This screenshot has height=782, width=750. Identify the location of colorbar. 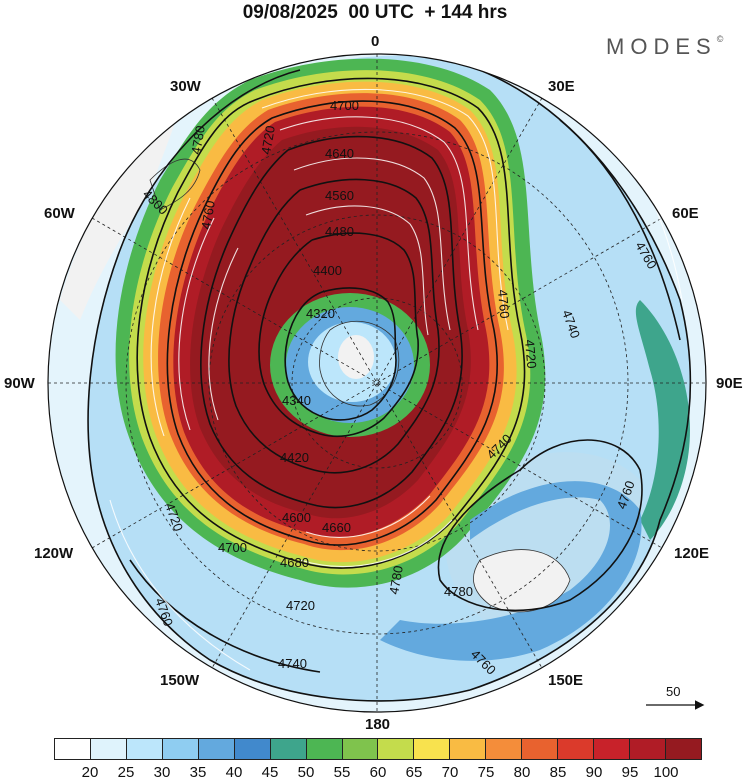
(378, 749).